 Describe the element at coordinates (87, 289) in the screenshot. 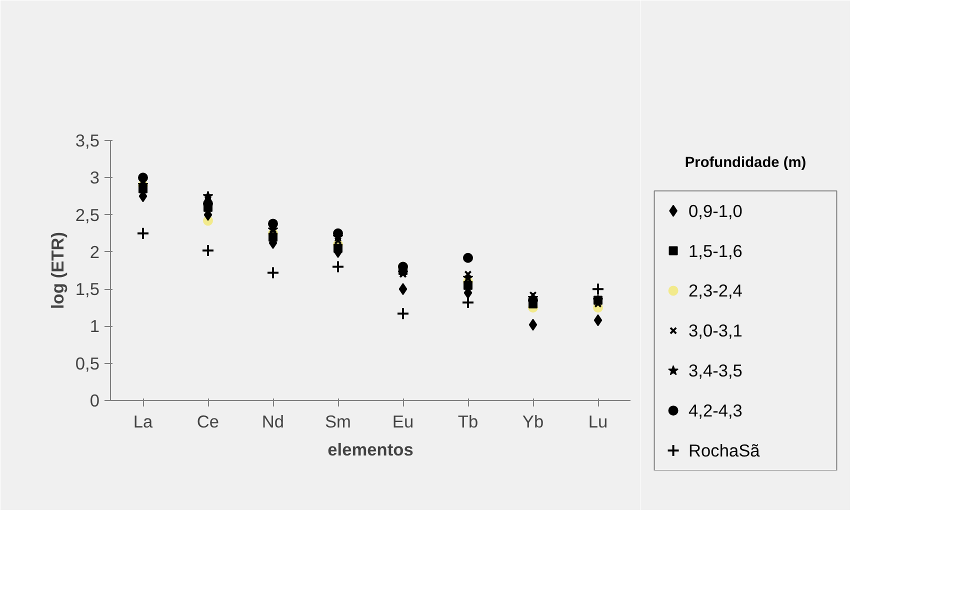

I see `y-tick-label: 1,5` at that location.